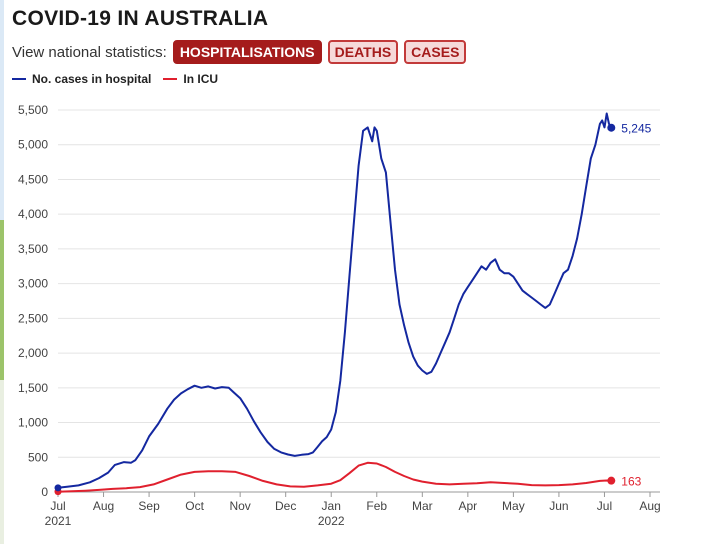  Describe the element at coordinates (33, 388) in the screenshot. I see `y-tick-label: 1,500` at that location.